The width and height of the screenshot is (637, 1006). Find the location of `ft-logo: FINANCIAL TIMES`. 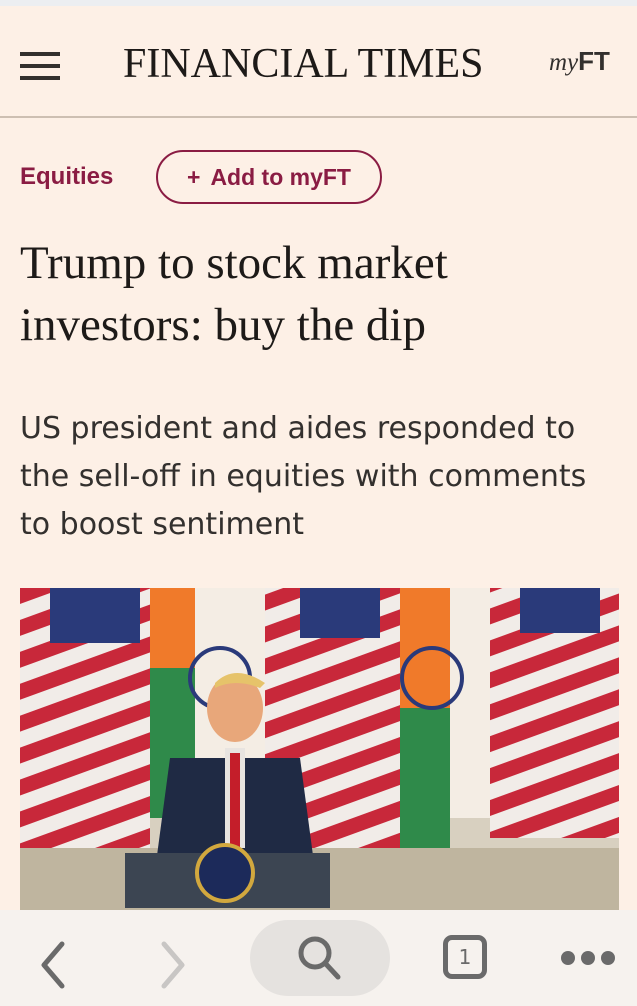

ft-logo: FINANCIAL TIMES is located at coordinates (303, 64).